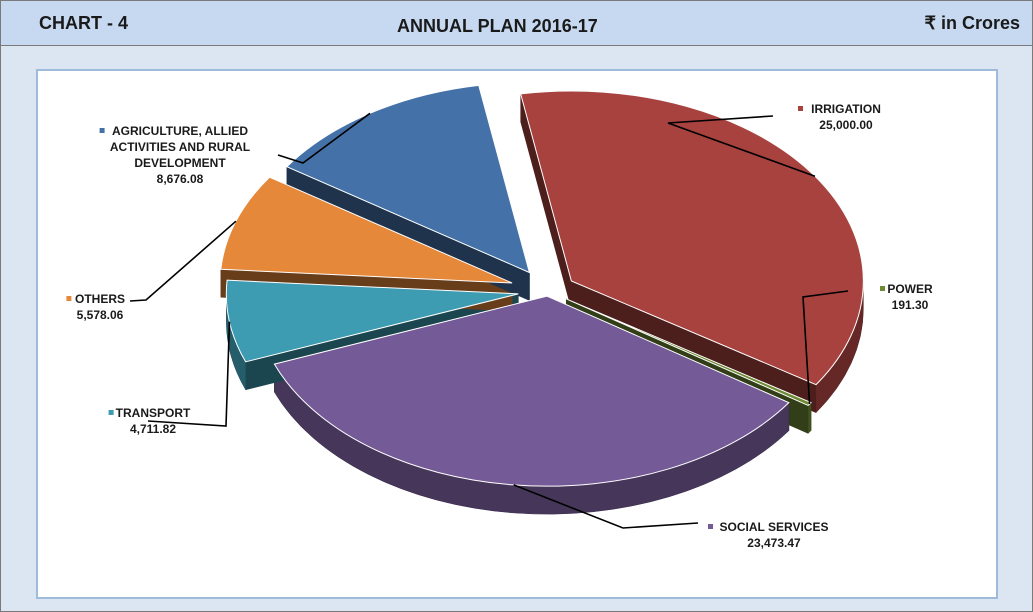  I want to click on pie-slice-others, so click(366, 230).